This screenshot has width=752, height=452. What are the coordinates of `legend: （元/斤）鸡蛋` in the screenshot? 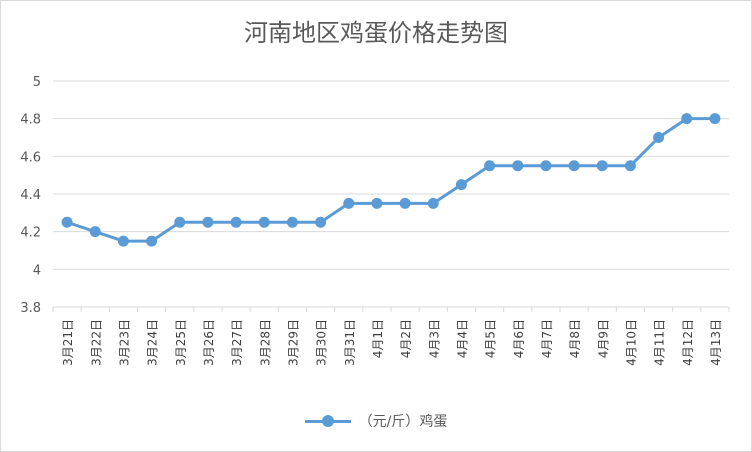 It's located at (376, 421).